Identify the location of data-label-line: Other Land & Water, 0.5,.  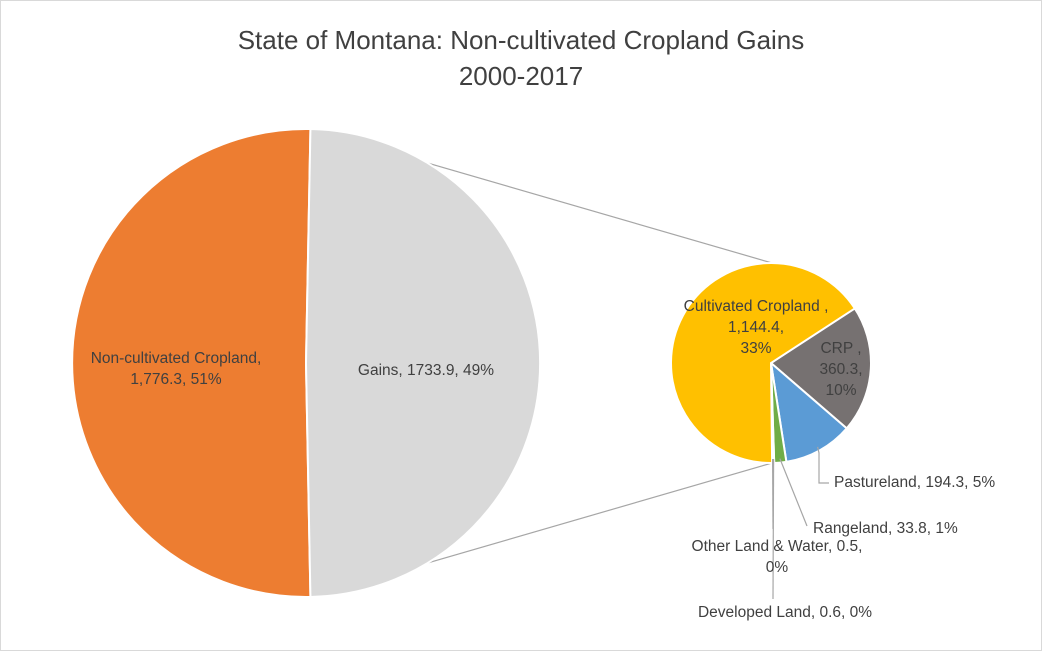
(777, 546).